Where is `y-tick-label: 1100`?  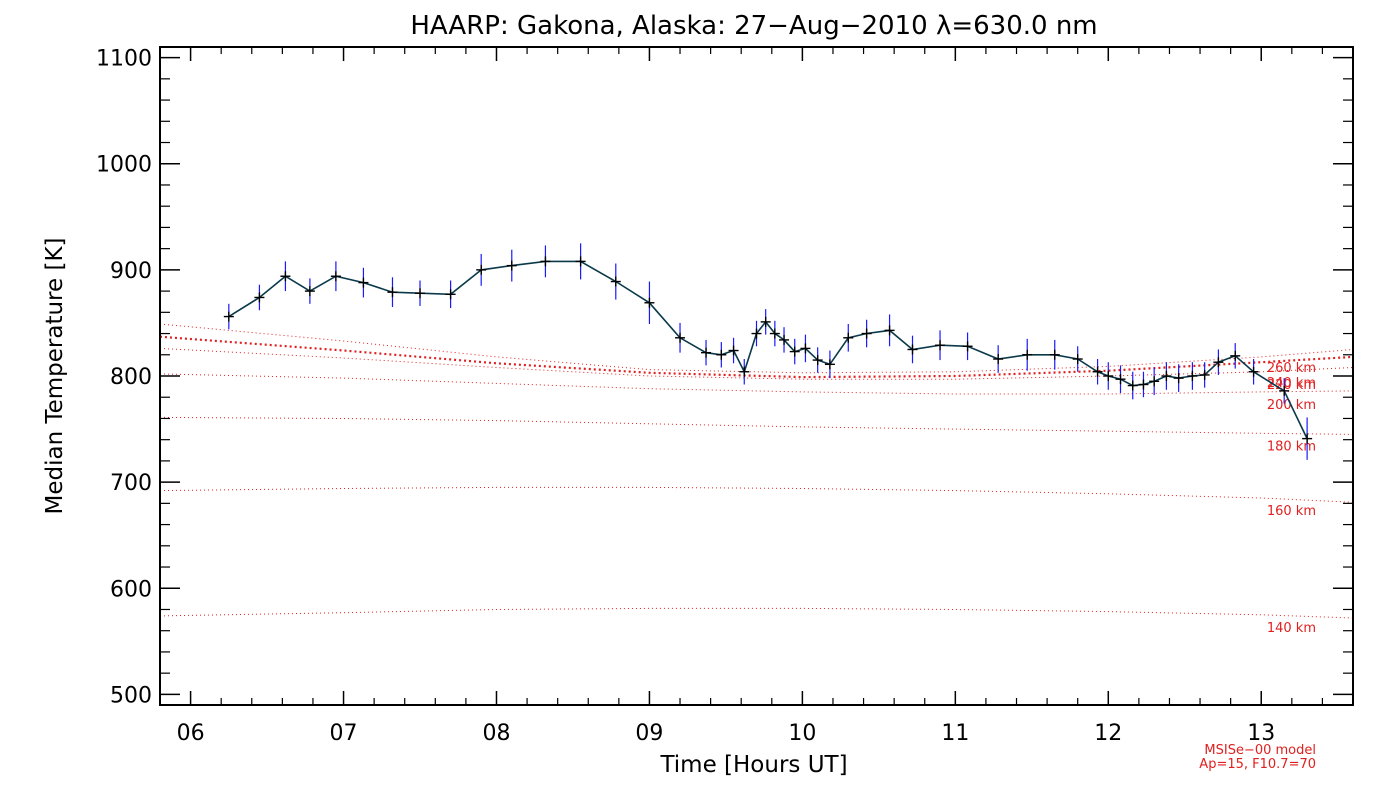 y-tick-label: 1100 is located at coordinates (124, 59).